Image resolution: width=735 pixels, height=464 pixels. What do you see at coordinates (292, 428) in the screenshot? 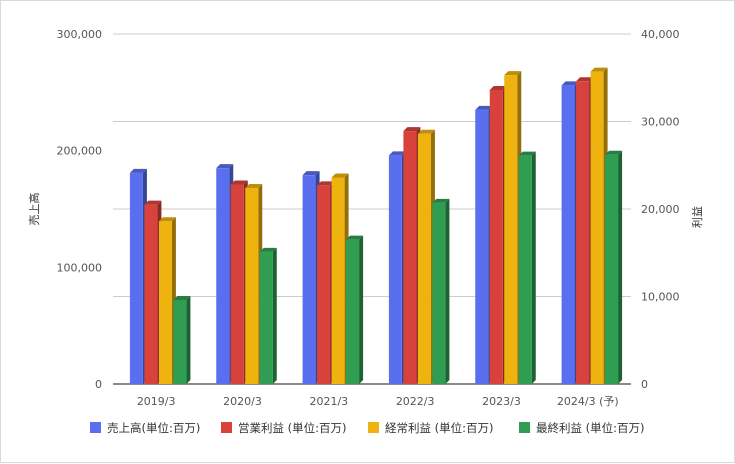
I see `legend-label: 営業利益 (単位:百万)` at bounding box center [292, 428].